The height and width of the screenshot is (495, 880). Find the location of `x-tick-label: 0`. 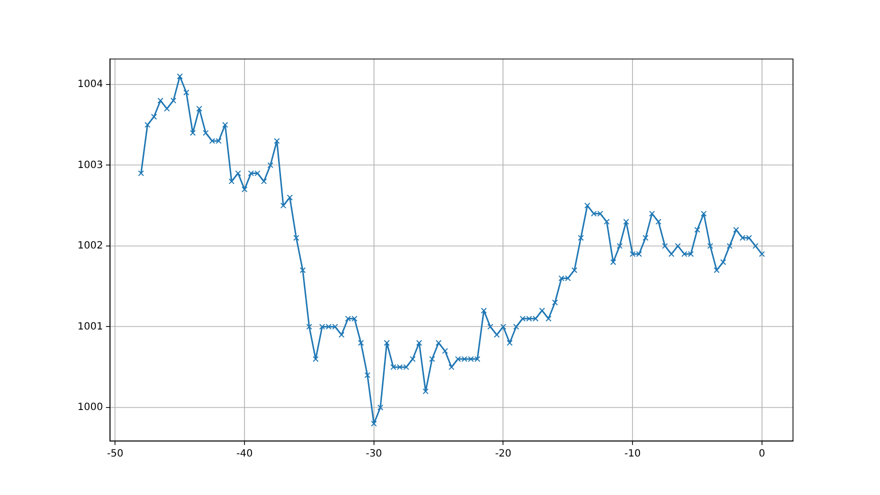

x-tick-label: 0 is located at coordinates (762, 454).